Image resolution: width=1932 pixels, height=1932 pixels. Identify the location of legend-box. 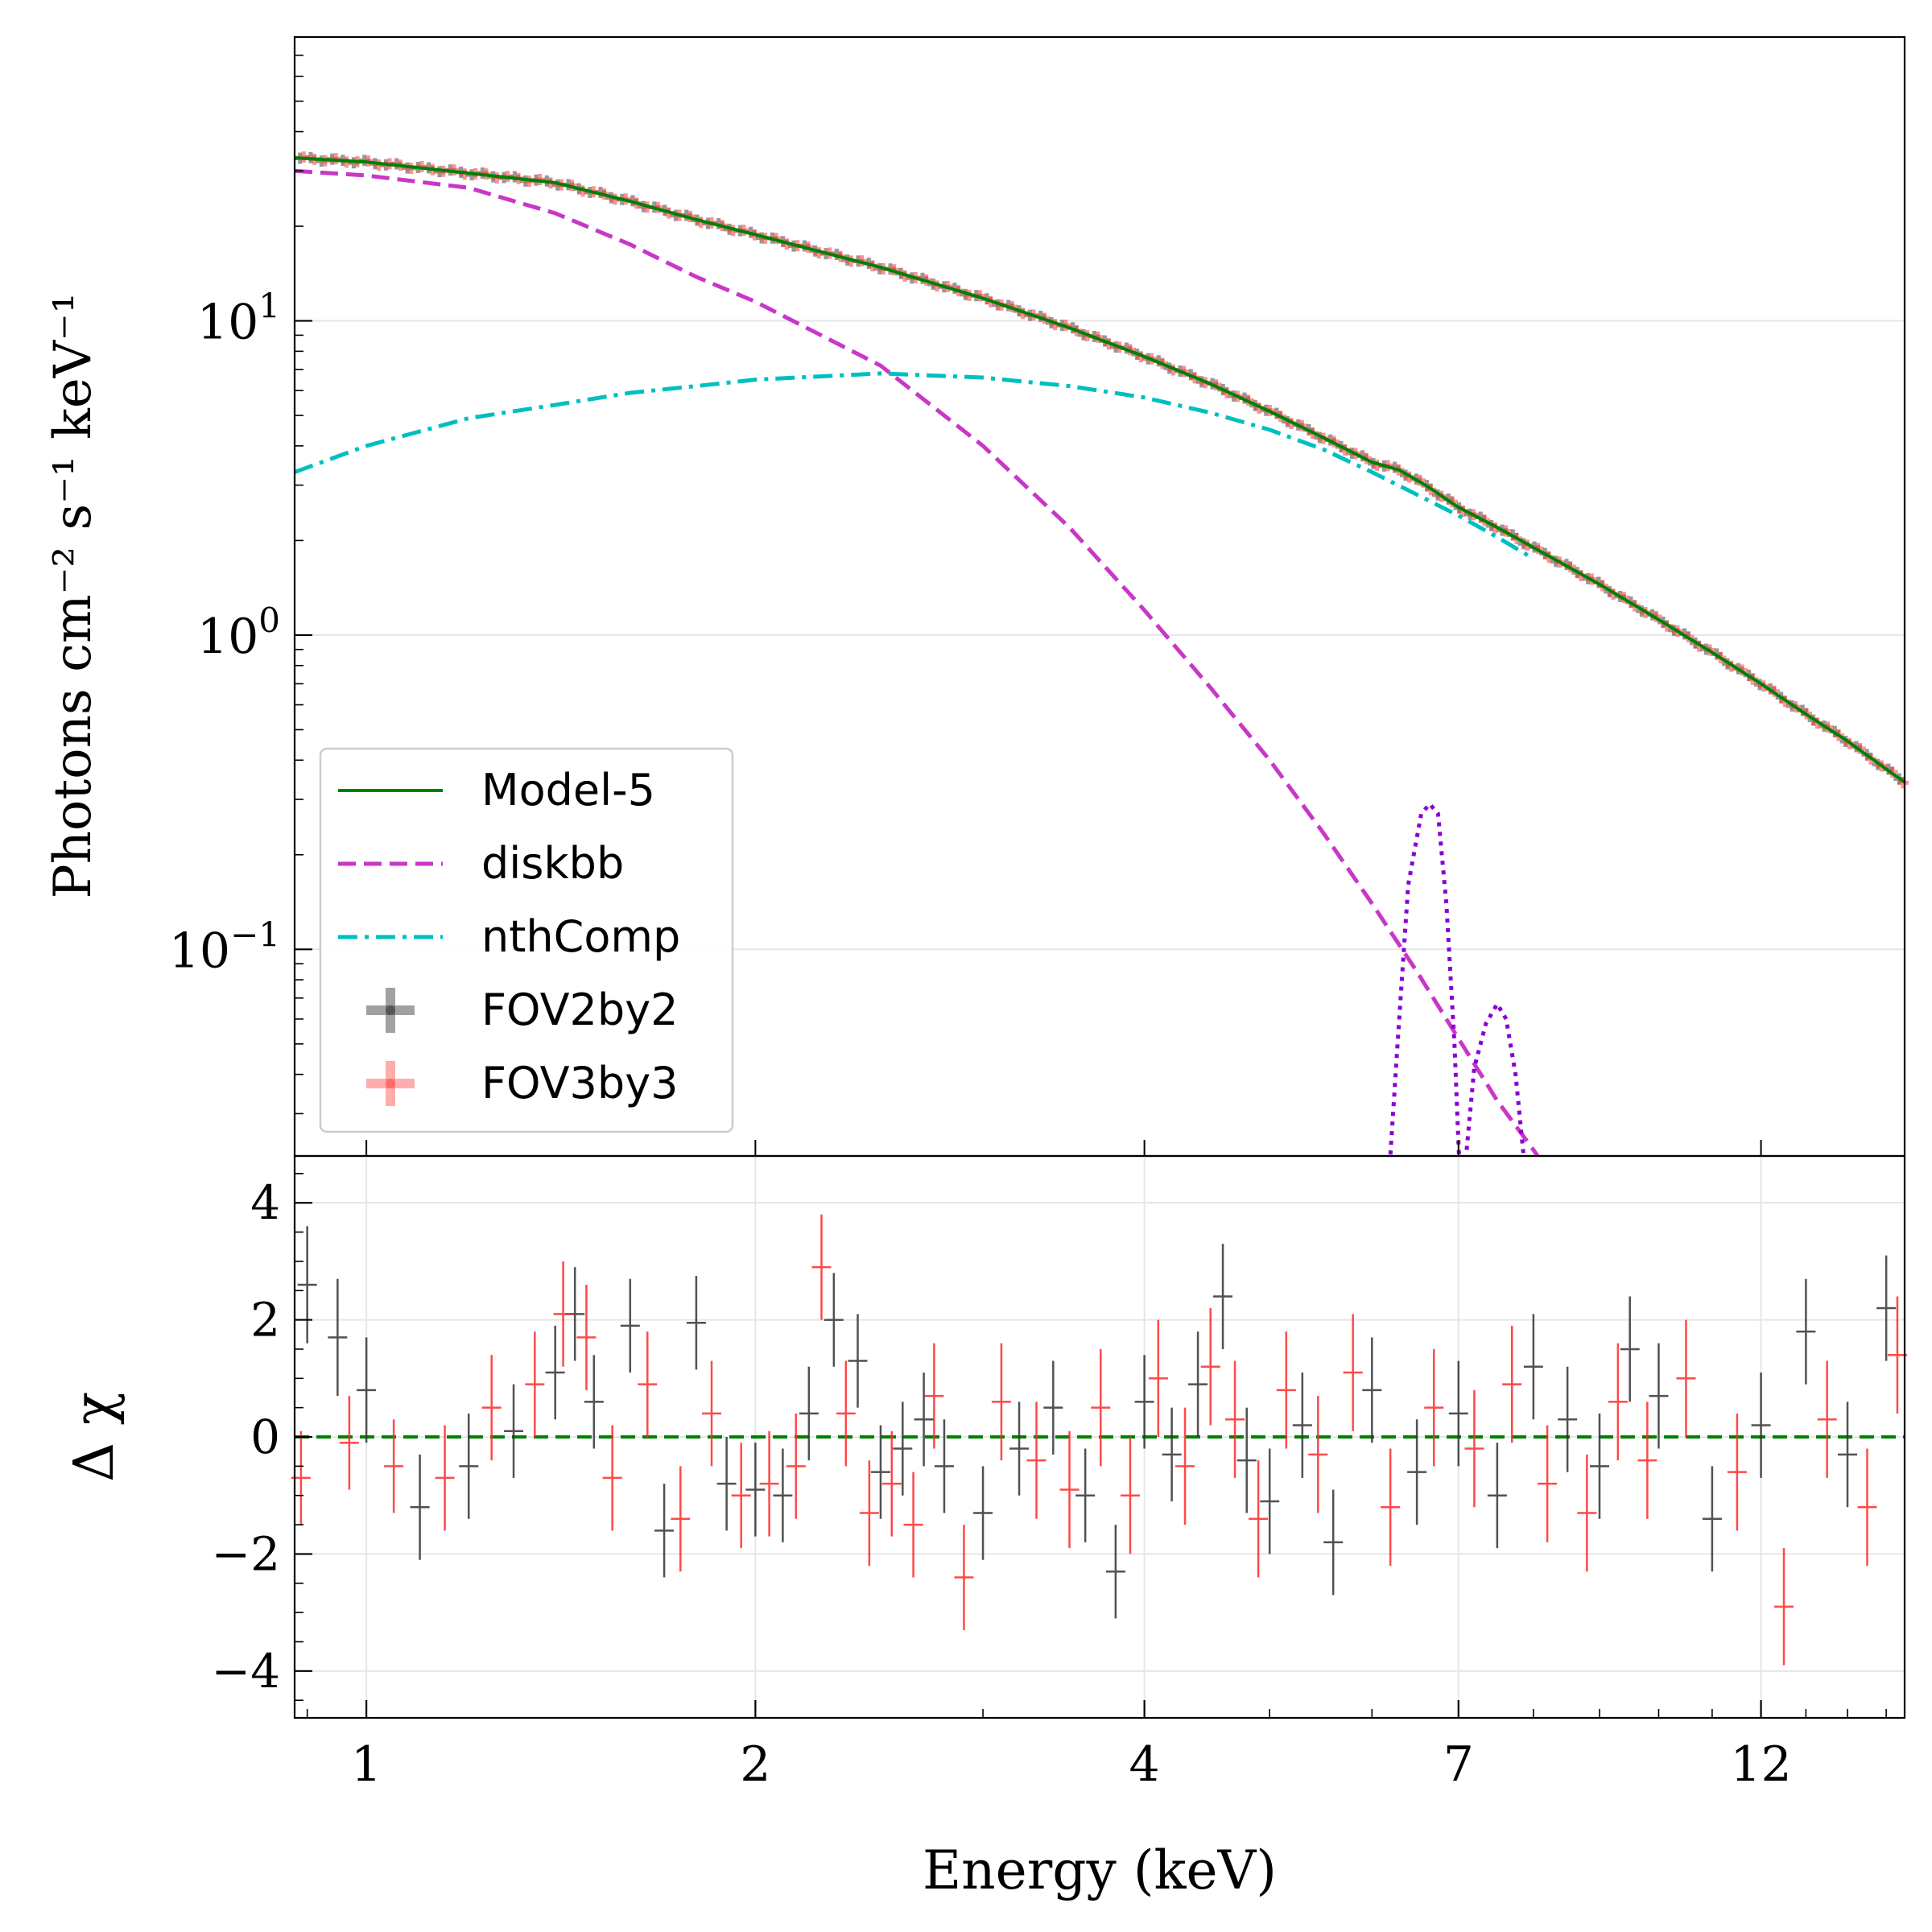
(526, 940).